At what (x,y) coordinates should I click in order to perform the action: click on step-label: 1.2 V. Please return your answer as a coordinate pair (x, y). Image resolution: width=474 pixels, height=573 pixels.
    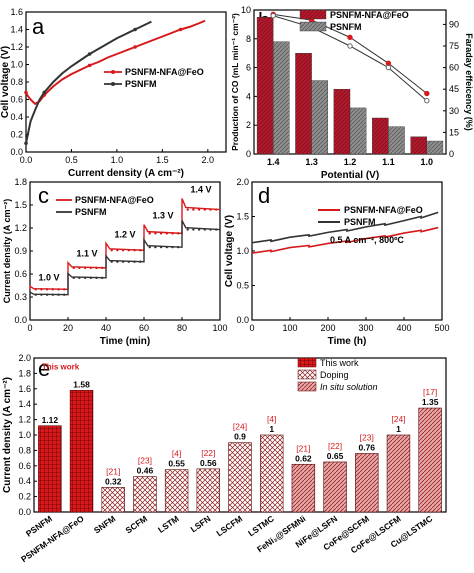
    Looking at the image, I should click on (124, 234).